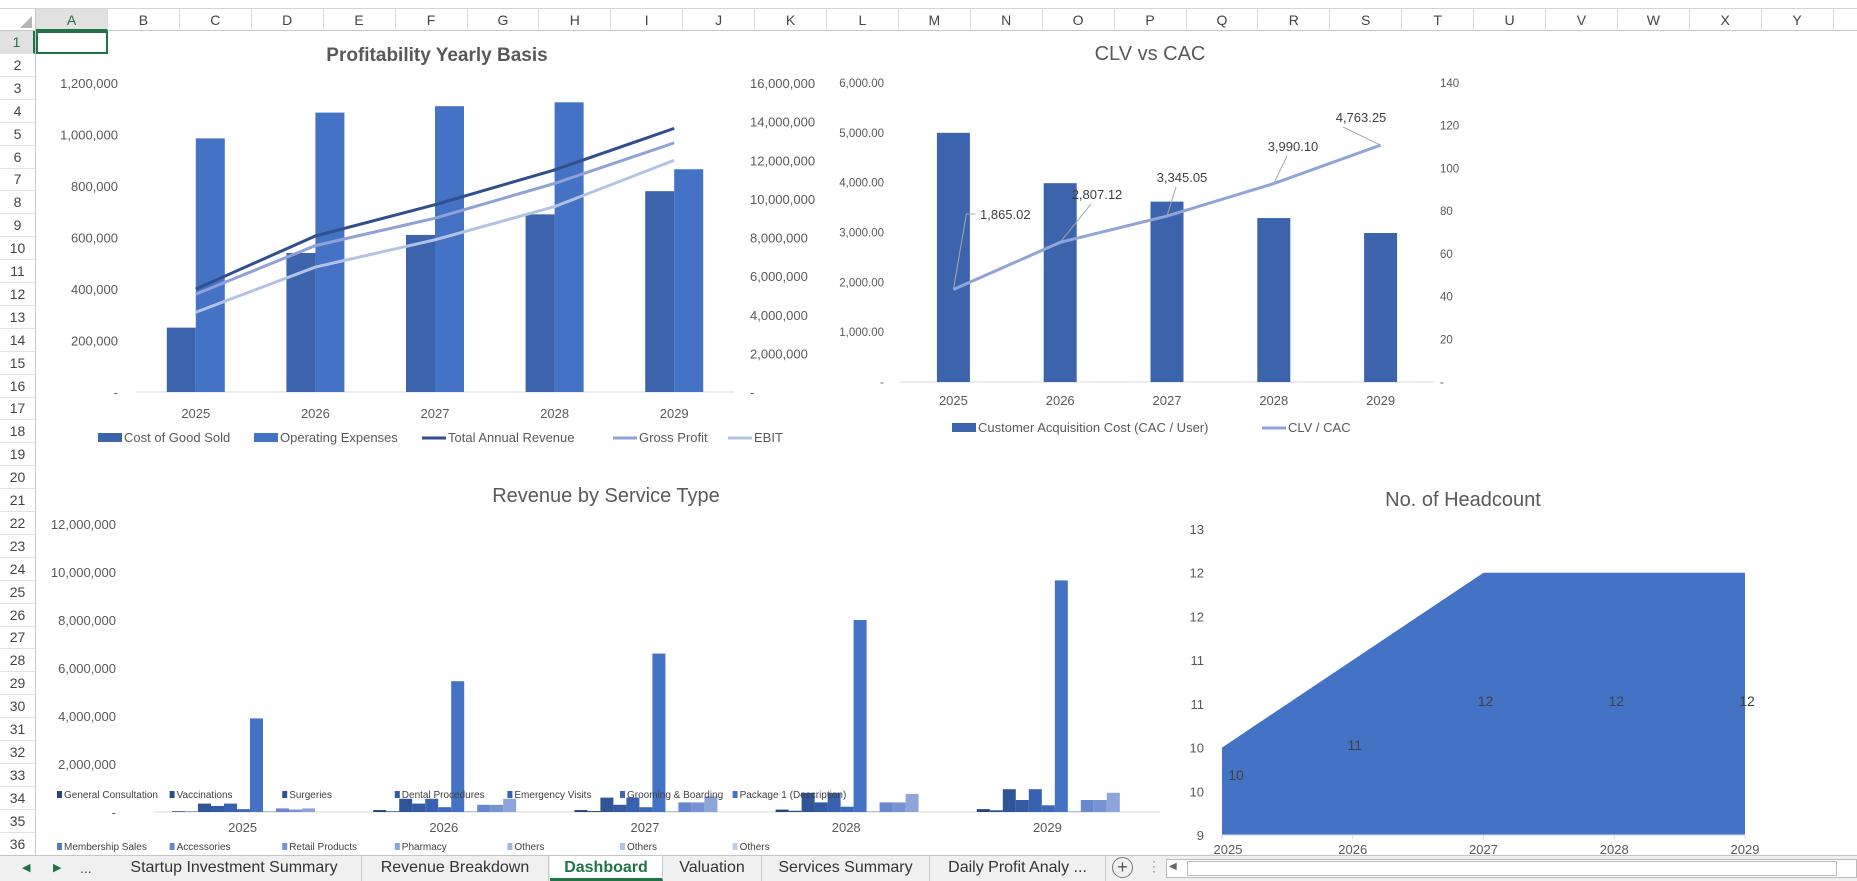  What do you see at coordinates (17, 661) in the screenshot?
I see `row-header-28: 28` at bounding box center [17, 661].